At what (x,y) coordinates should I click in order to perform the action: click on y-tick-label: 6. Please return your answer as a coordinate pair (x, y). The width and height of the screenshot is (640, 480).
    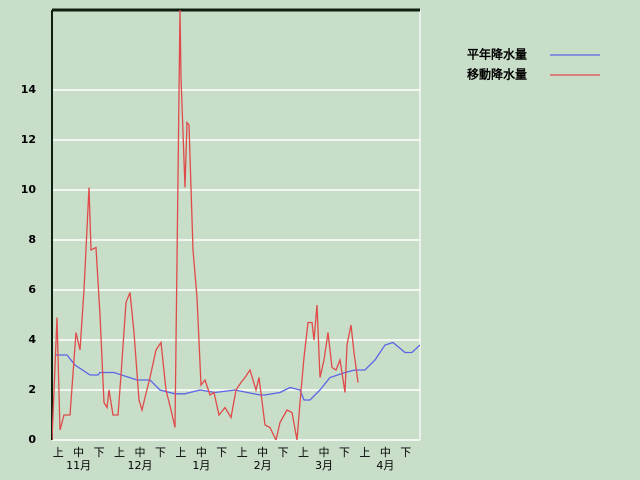
    Looking at the image, I should click on (32, 289).